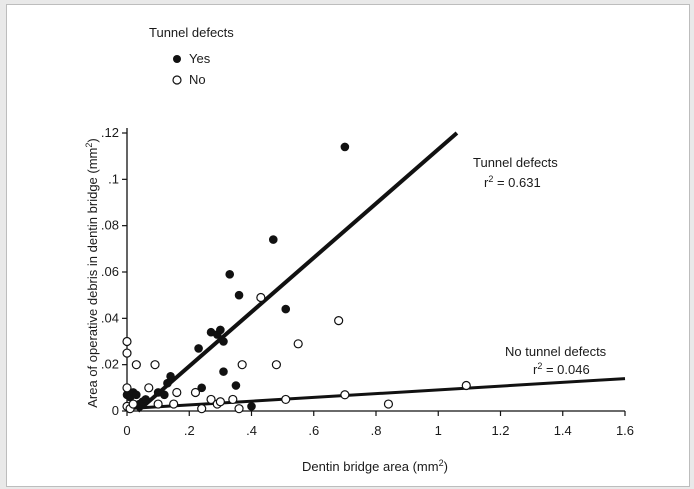 This screenshot has height=489, width=694. I want to click on y-tick-label: .08, so click(110, 225).